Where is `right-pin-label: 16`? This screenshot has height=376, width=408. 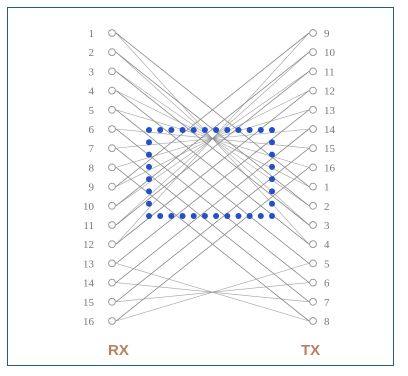
right-pin-label: 16 is located at coordinates (330, 168).